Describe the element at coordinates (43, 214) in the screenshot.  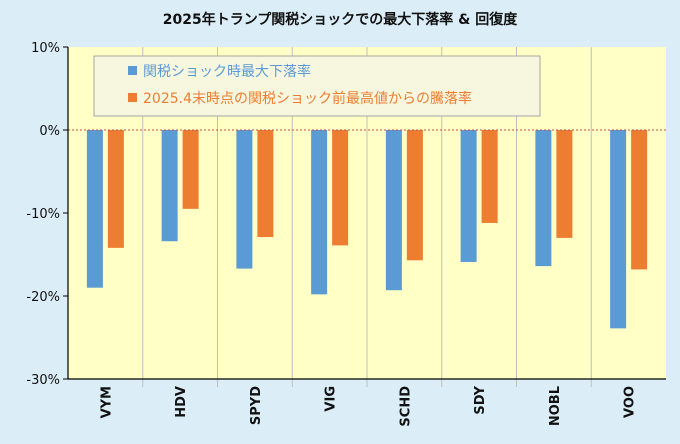
I see `y-tick-label: -10%` at that location.